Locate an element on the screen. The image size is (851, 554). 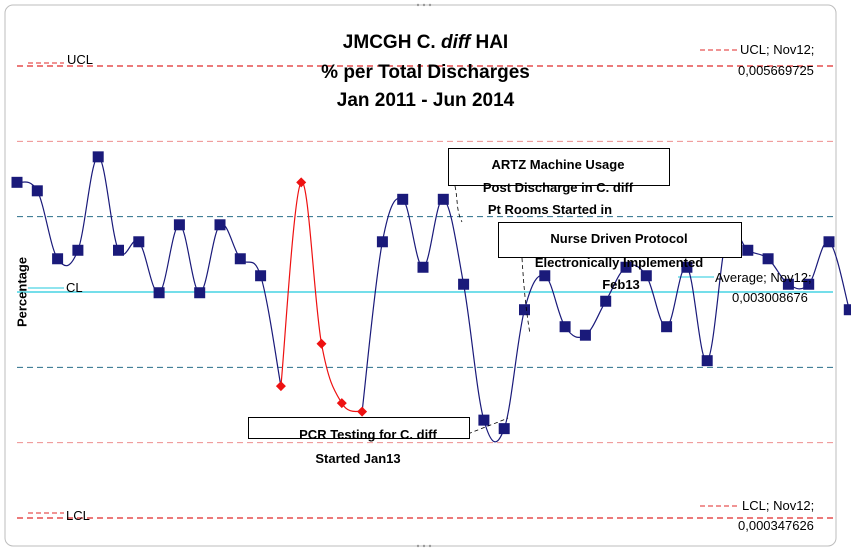
chart-subtitle-2: Jan 2011 - Jun 2014 is located at coordinates (425, 100).